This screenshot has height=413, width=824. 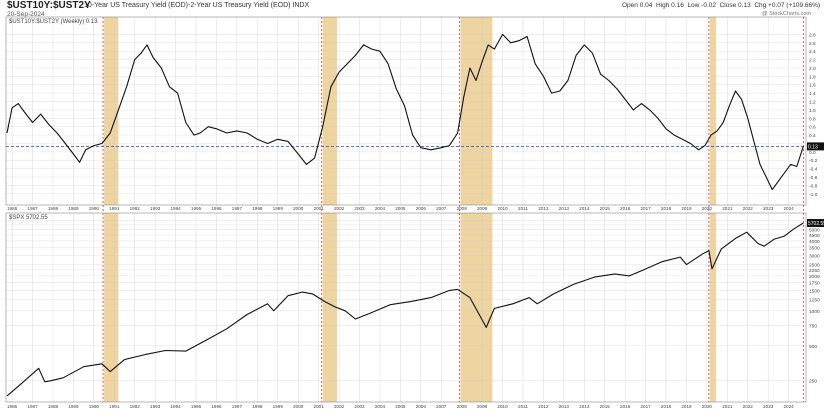 What do you see at coordinates (812, 61) in the screenshot?
I see `y-tick-label: 2.2` at bounding box center [812, 61].